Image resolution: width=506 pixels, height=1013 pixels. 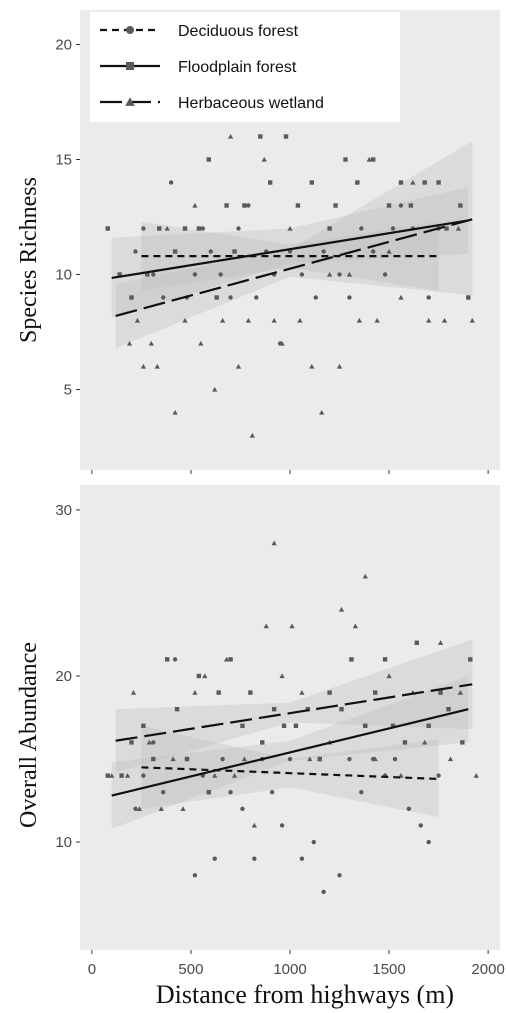 I want to click on legend-triangle-marker, so click(x=130, y=101).